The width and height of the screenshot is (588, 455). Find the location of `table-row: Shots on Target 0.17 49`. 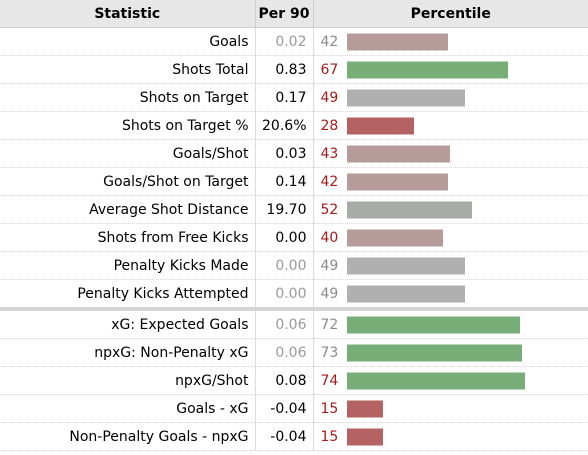

table-row: Shots on Target 0.17 49 is located at coordinates (294, 97).